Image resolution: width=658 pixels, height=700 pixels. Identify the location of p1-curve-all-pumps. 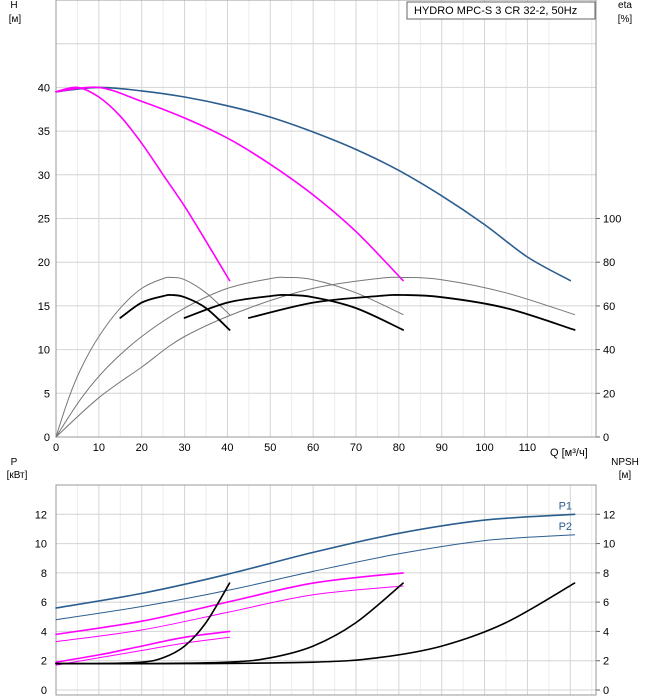
(315, 561).